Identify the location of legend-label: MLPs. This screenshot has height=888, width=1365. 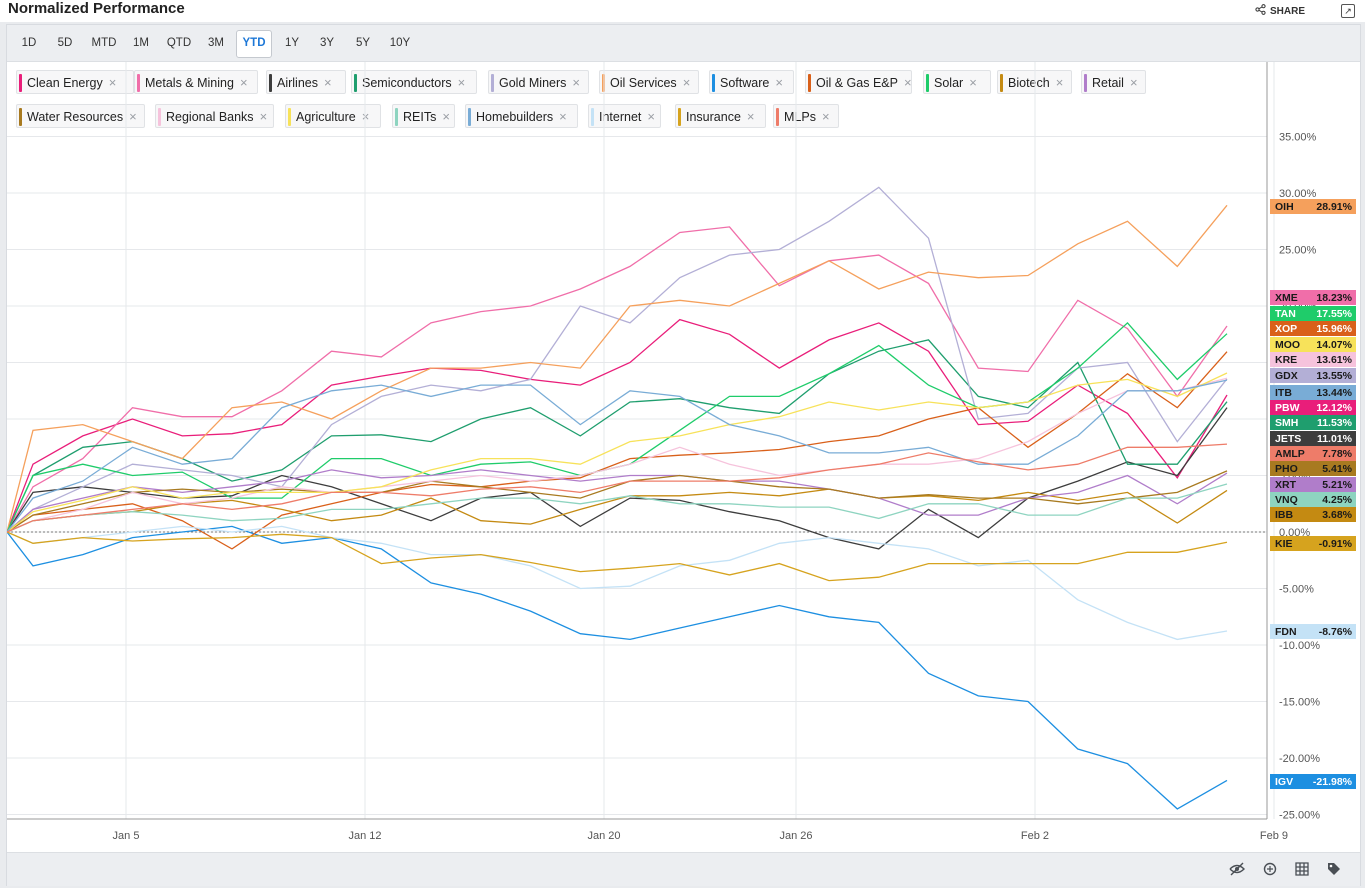
(800, 117).